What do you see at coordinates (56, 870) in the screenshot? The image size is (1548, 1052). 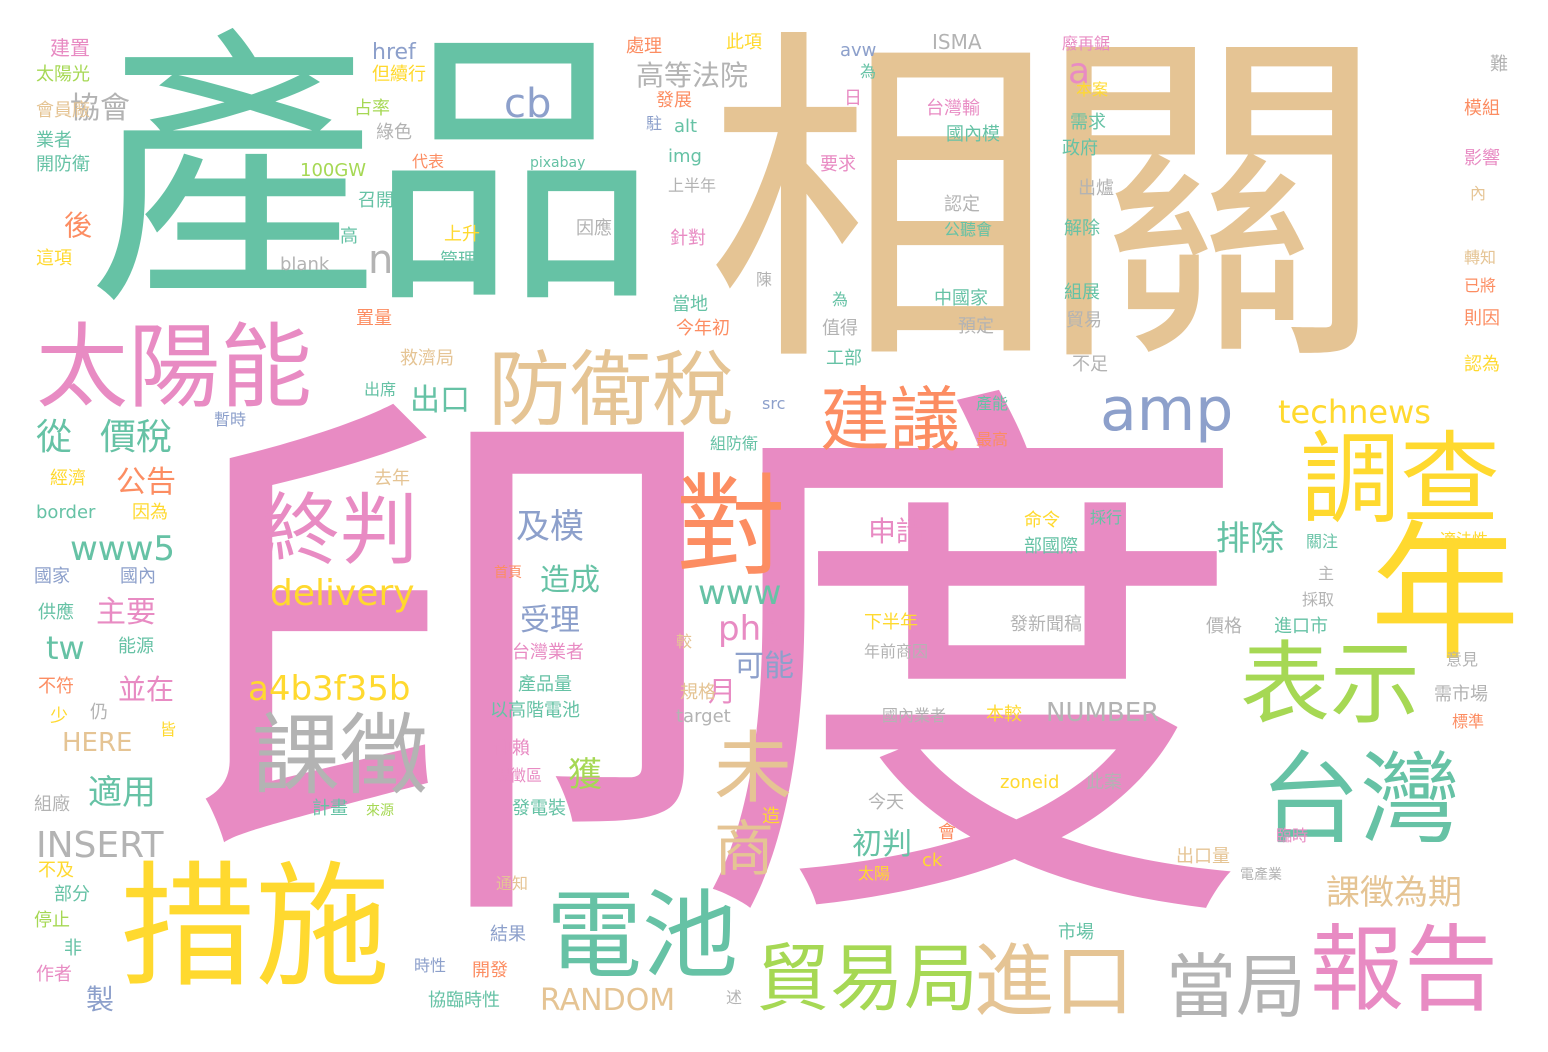 I see `word-bujiji: 不及` at bounding box center [56, 870].